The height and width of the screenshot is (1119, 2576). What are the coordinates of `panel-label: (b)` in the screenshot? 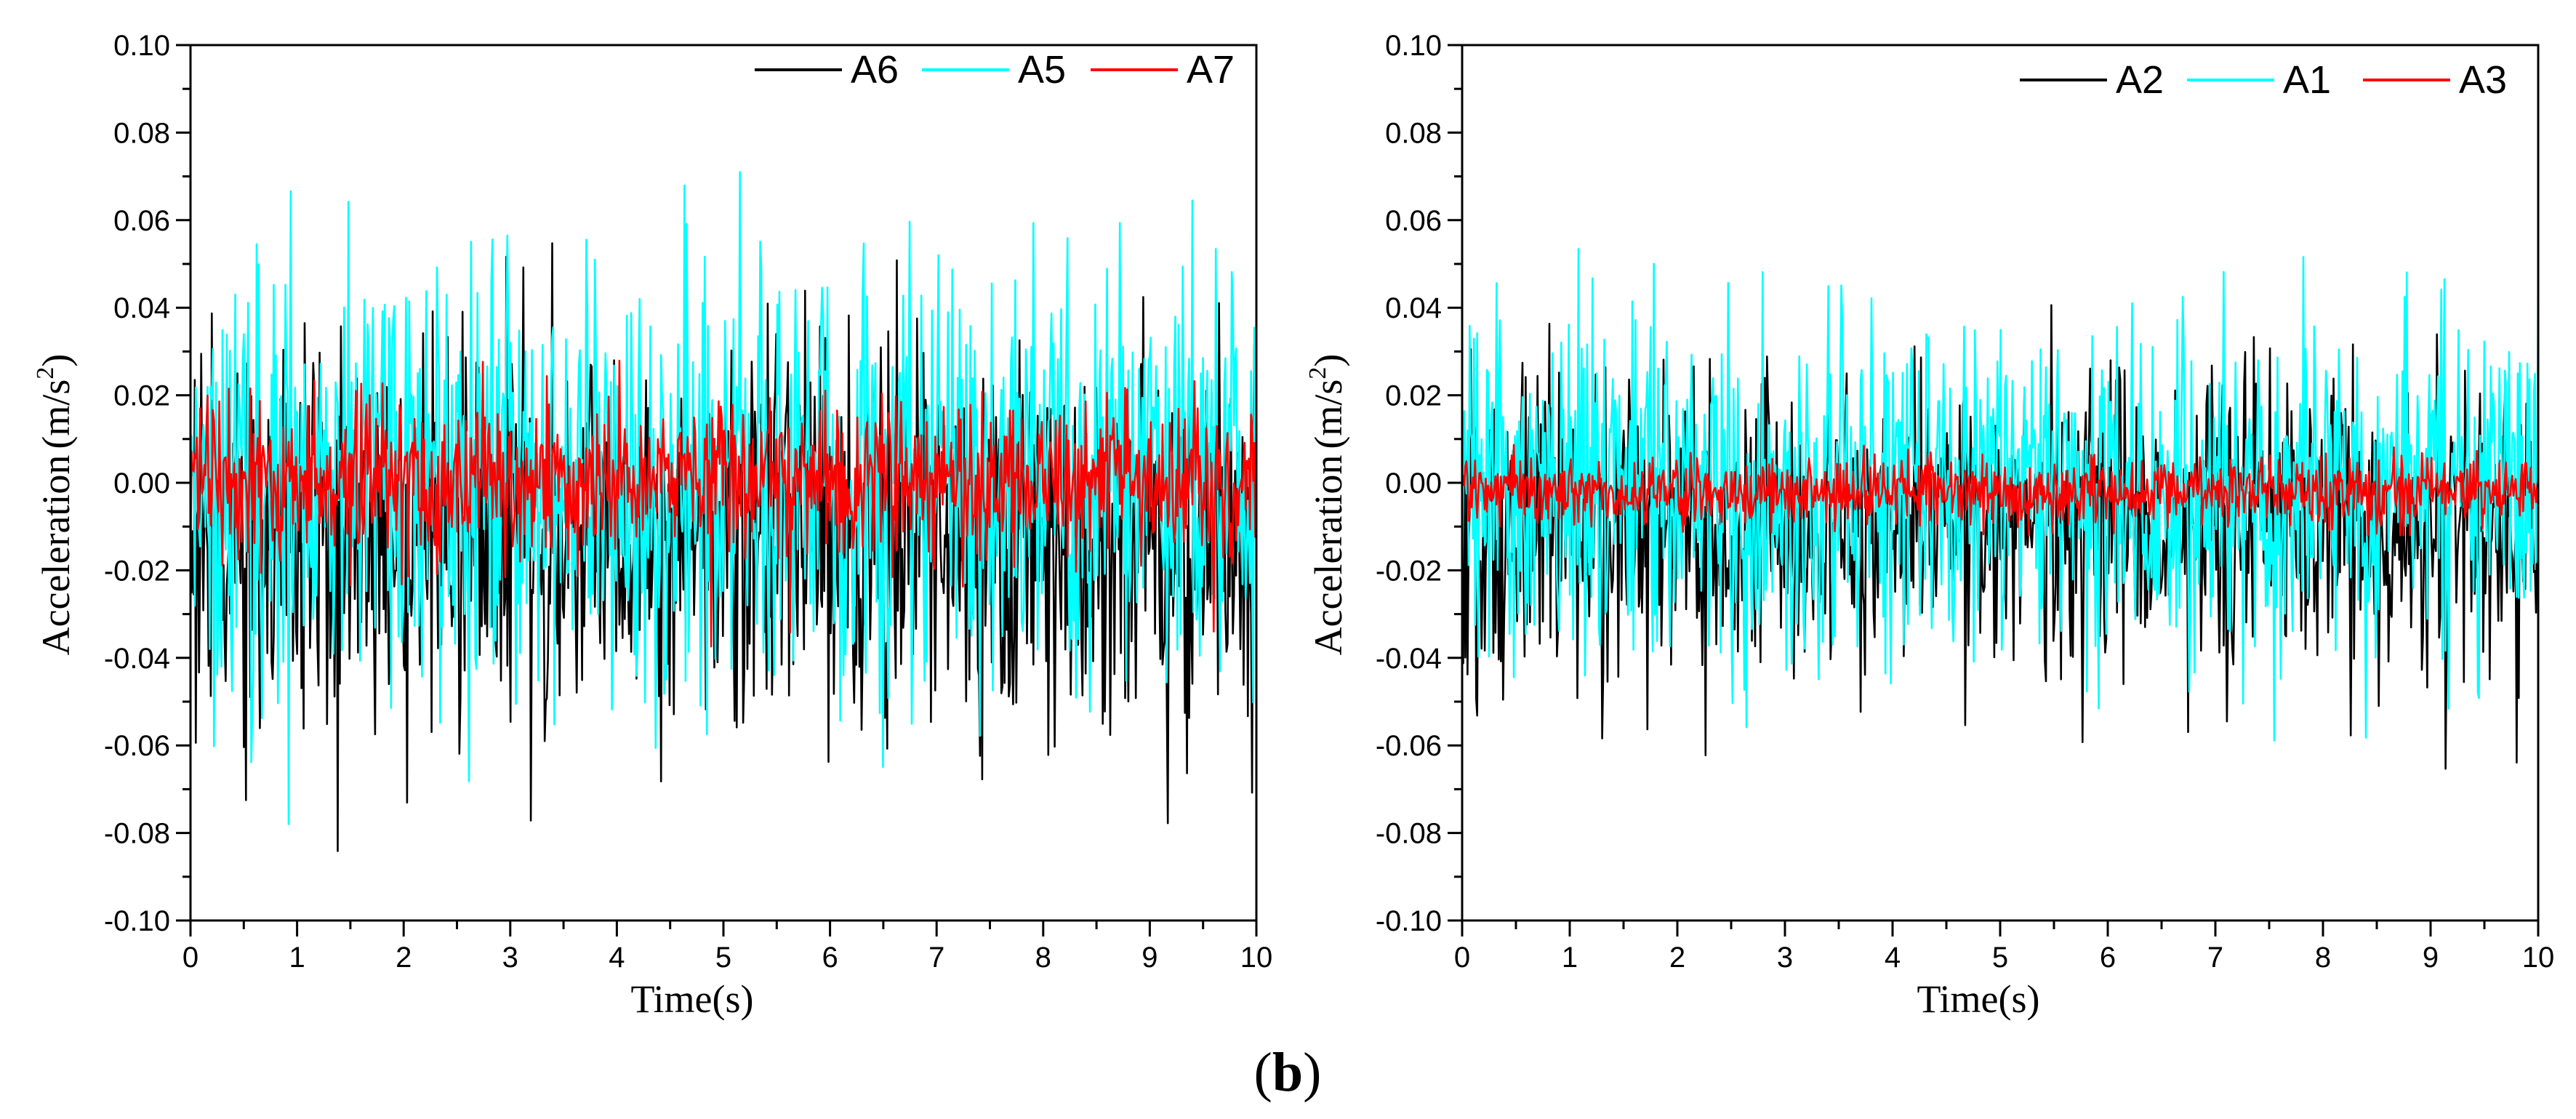 It's located at (1288, 1072).